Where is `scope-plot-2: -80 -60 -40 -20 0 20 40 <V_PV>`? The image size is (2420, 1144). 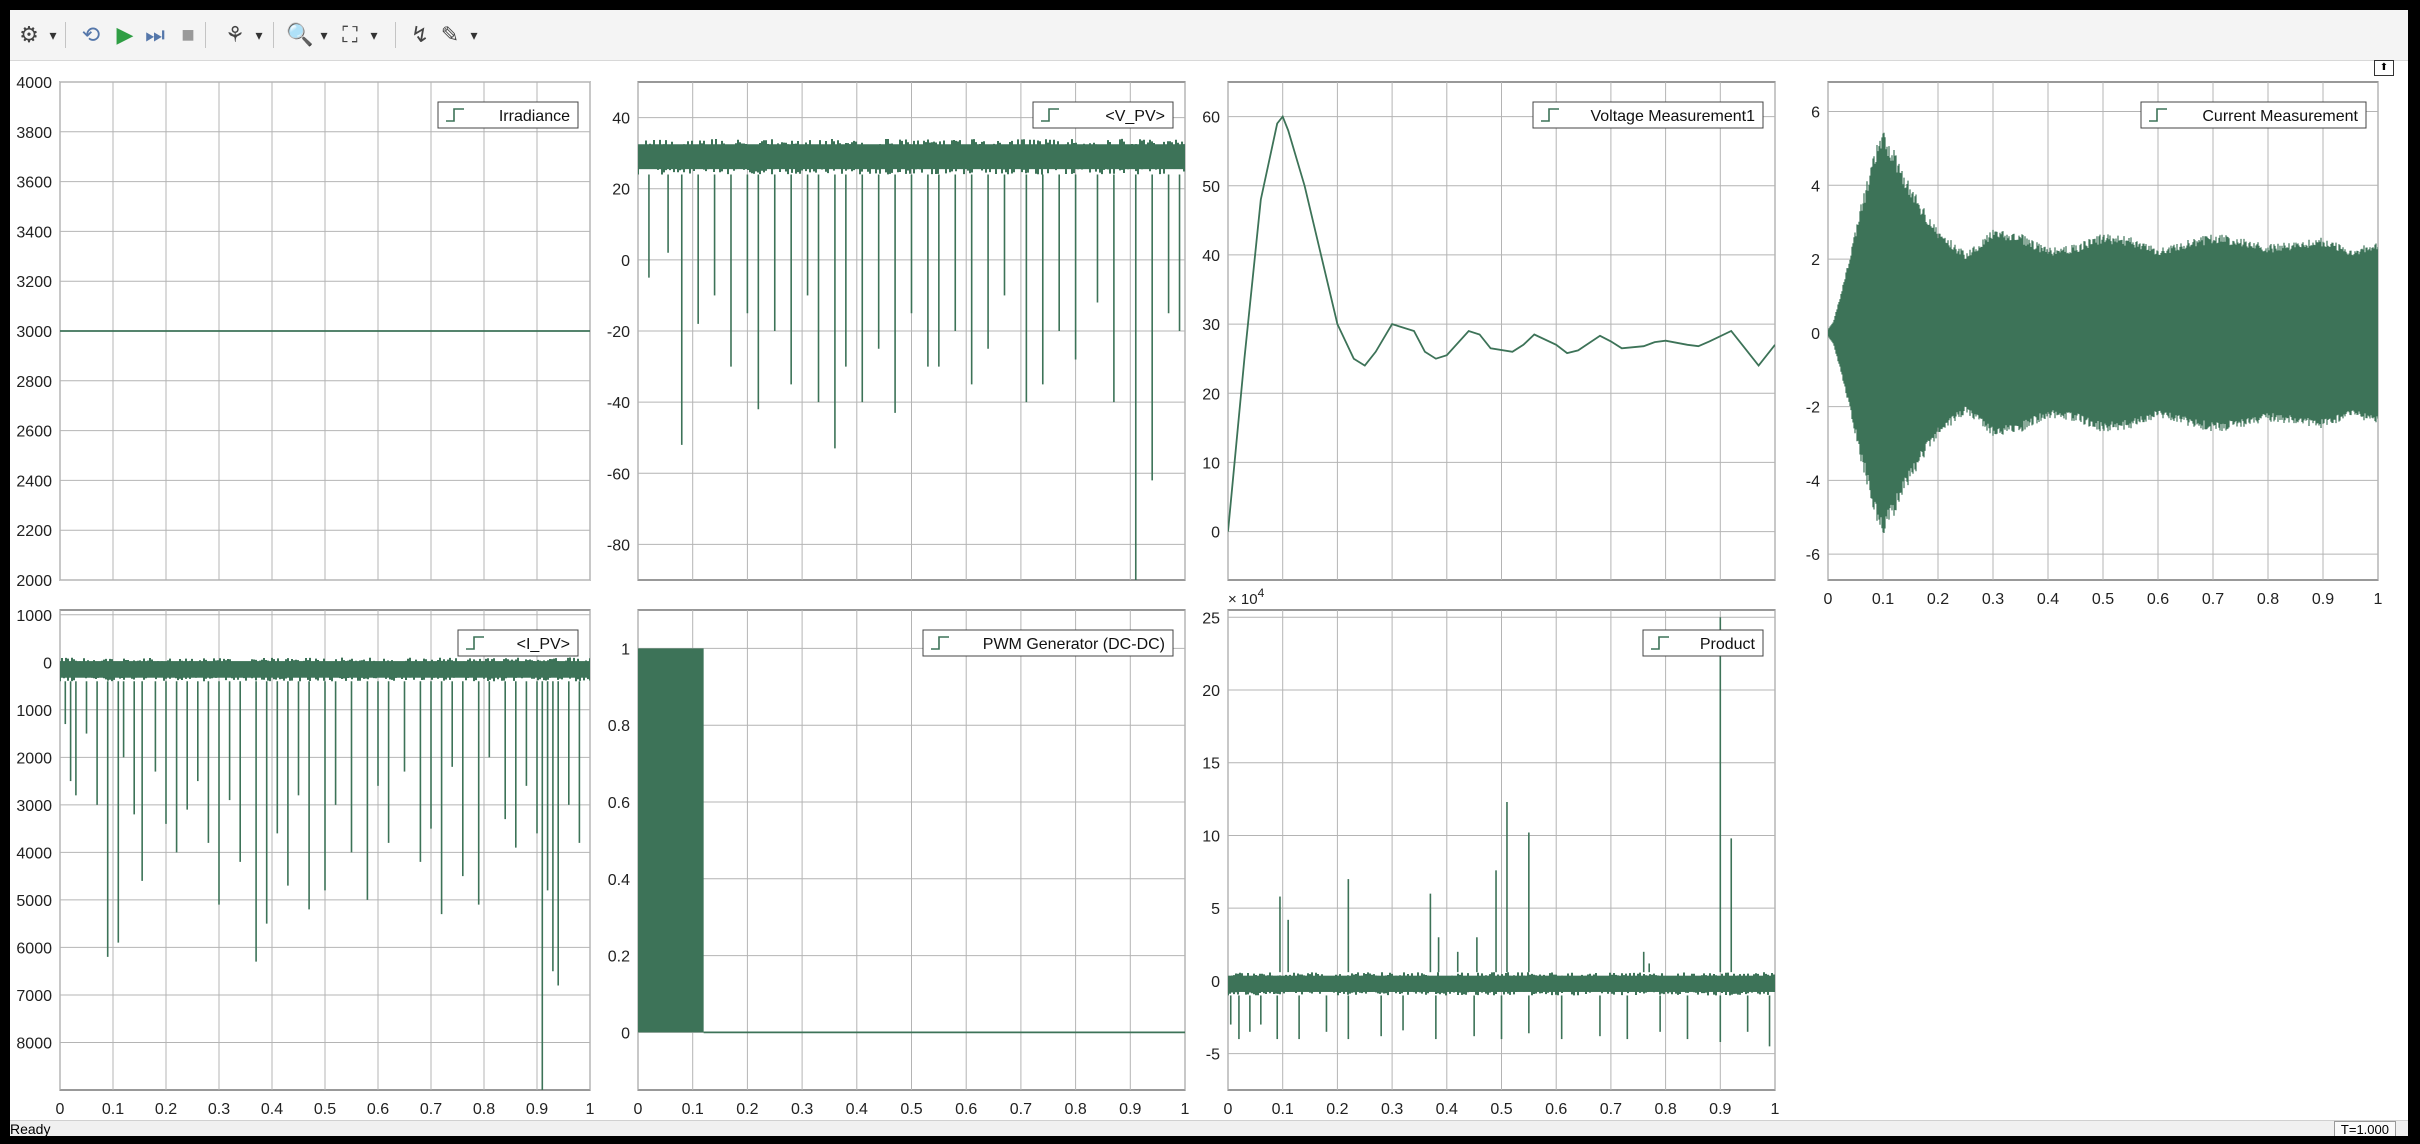
scope-plot-2: -80 -60 -40 -20 0 20 40 <V_PV> is located at coordinates (896, 331).